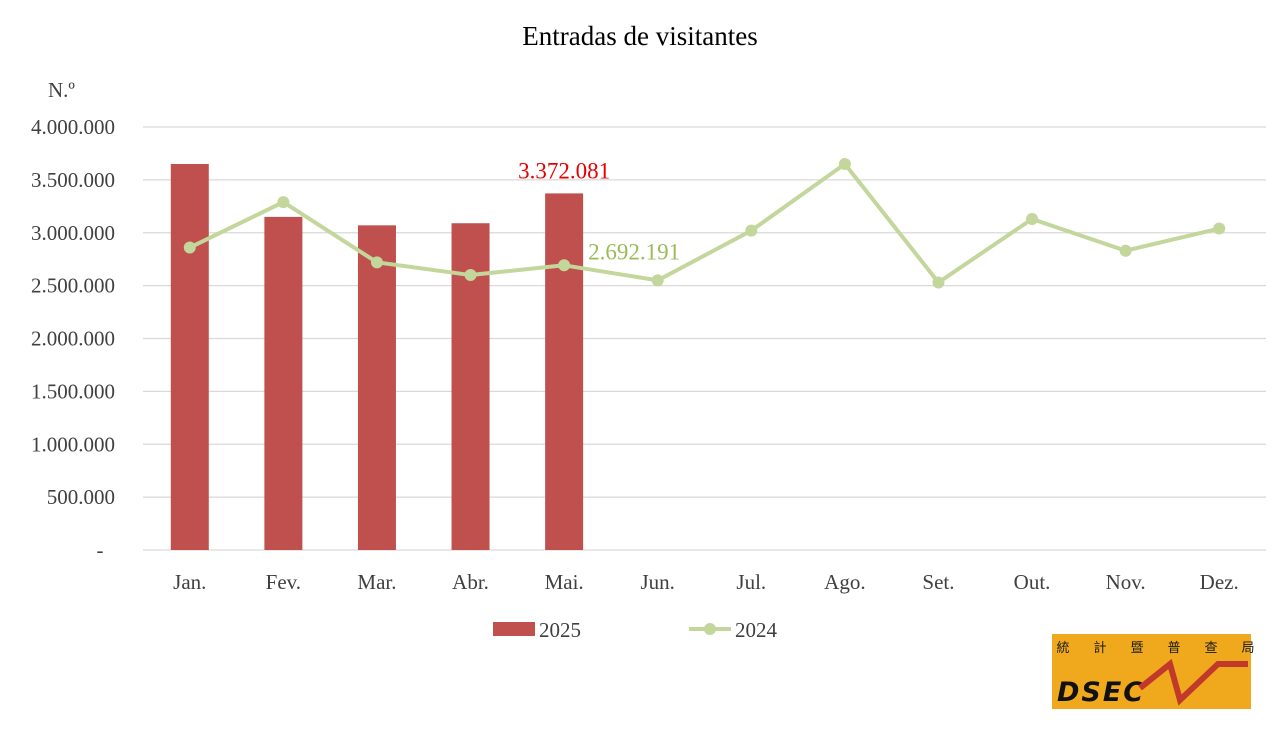 This screenshot has height=743, width=1280. I want to click on x-tick-label: Jul., so click(751, 582).